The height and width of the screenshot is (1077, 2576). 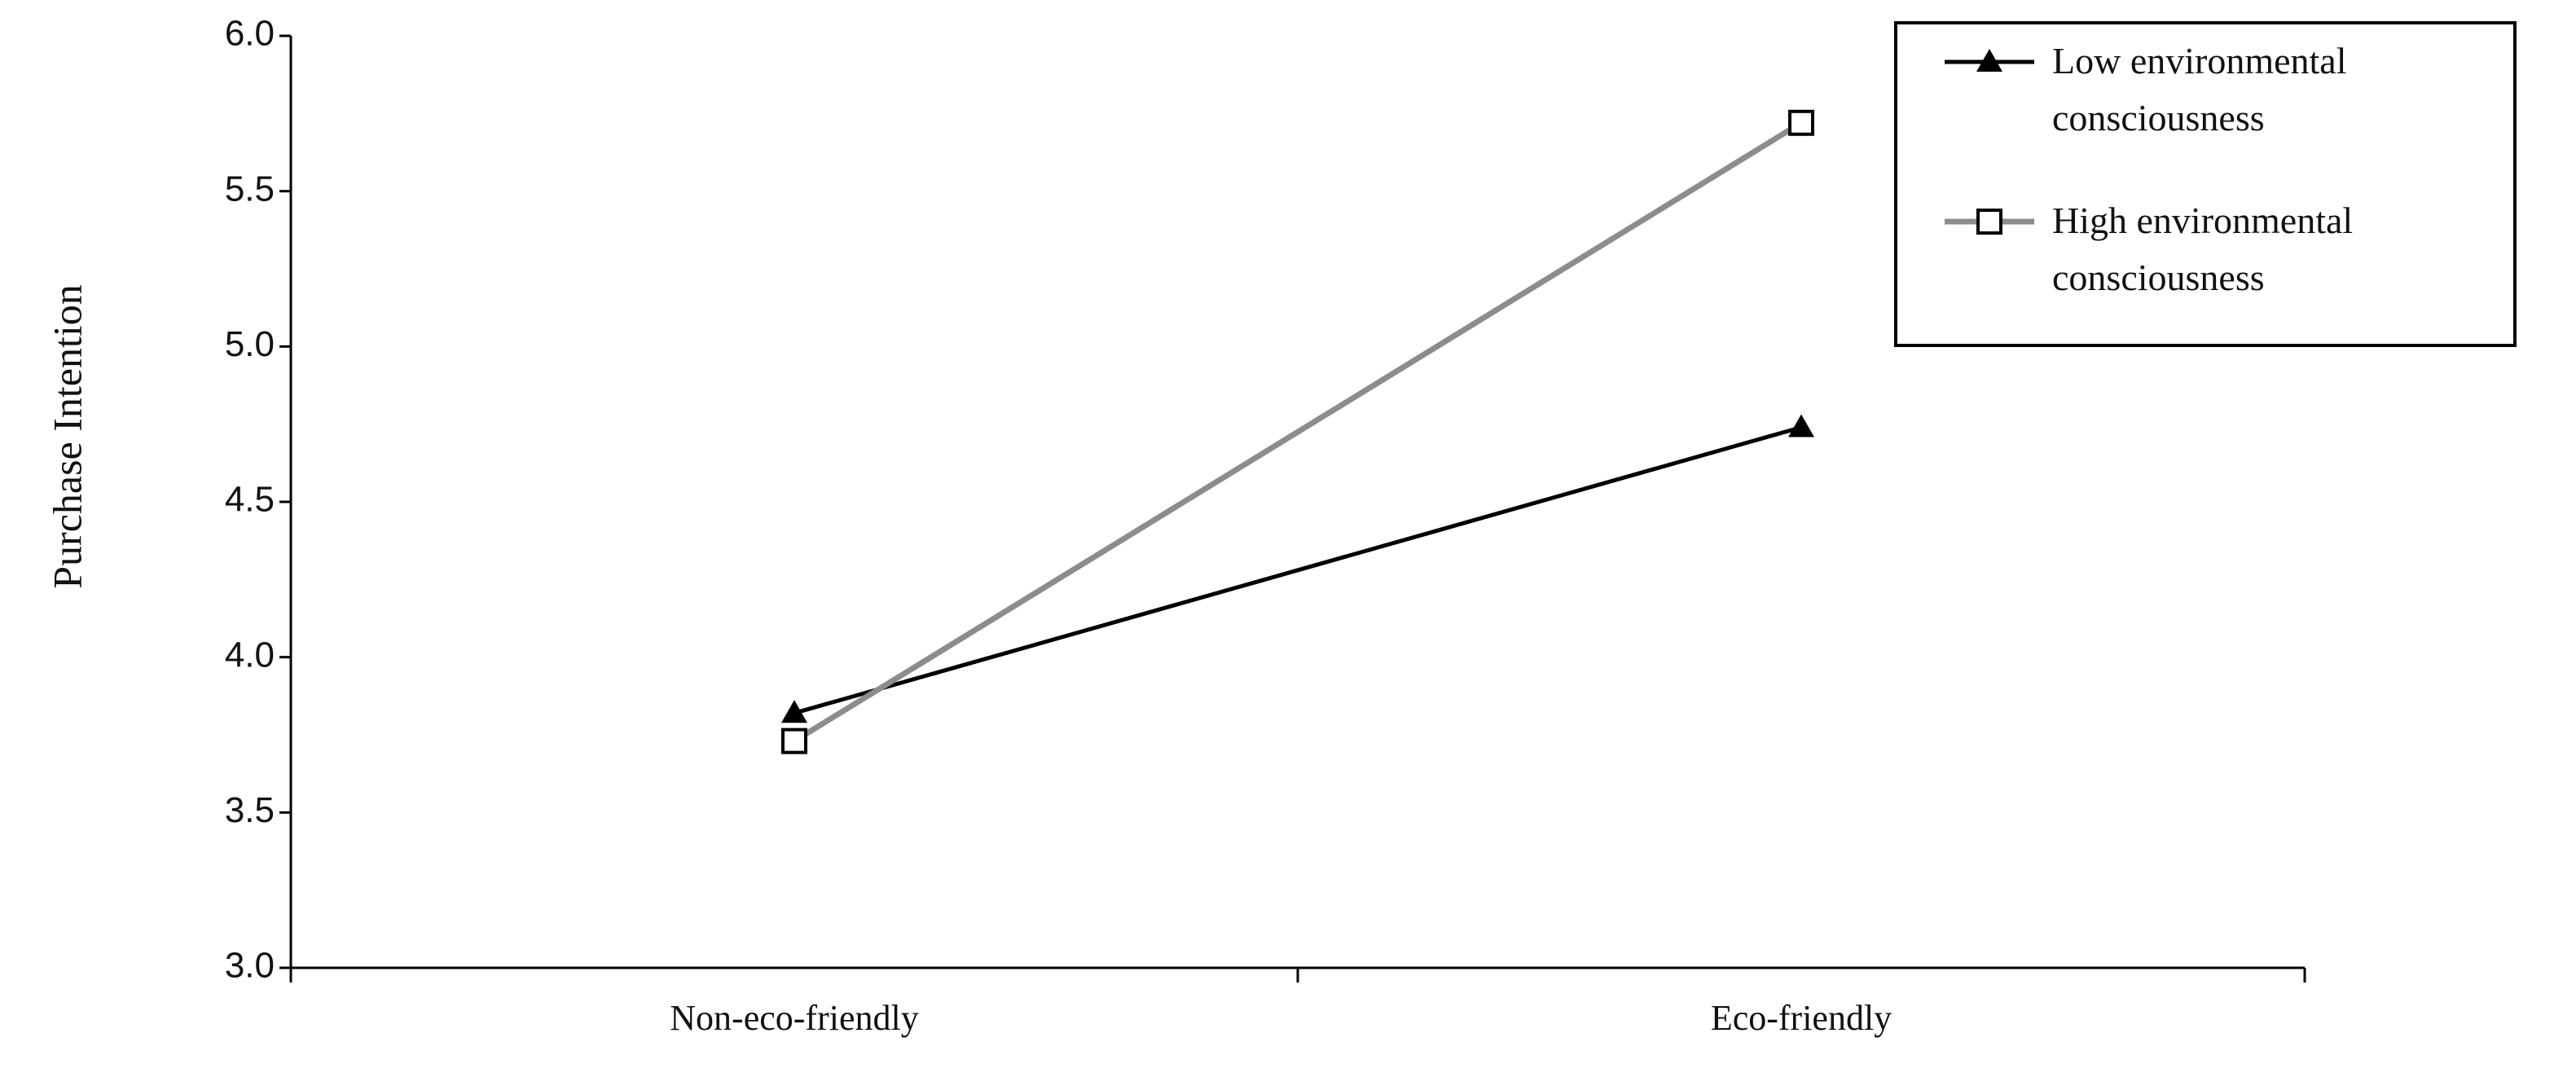 What do you see at coordinates (1801, 1018) in the screenshot?
I see `x-tick-label: Eco-friendly` at bounding box center [1801, 1018].